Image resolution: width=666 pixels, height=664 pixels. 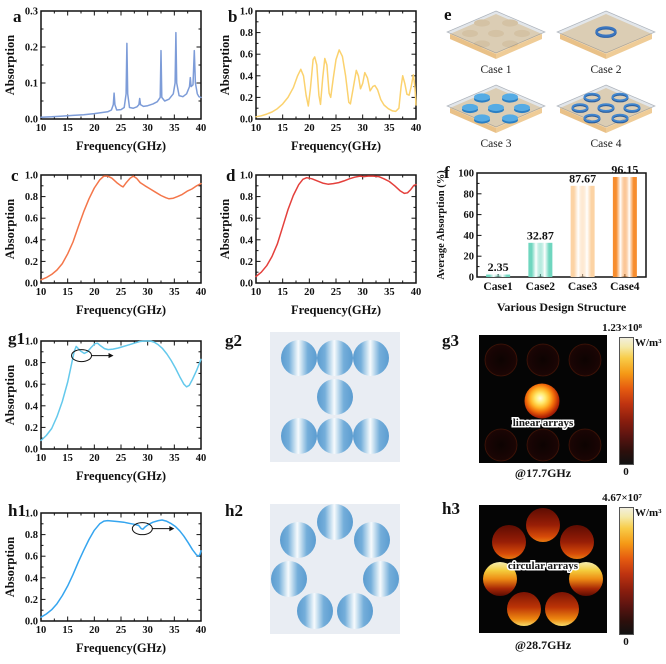 I want to click on x-tick-label: 15, so click(x=282, y=128).